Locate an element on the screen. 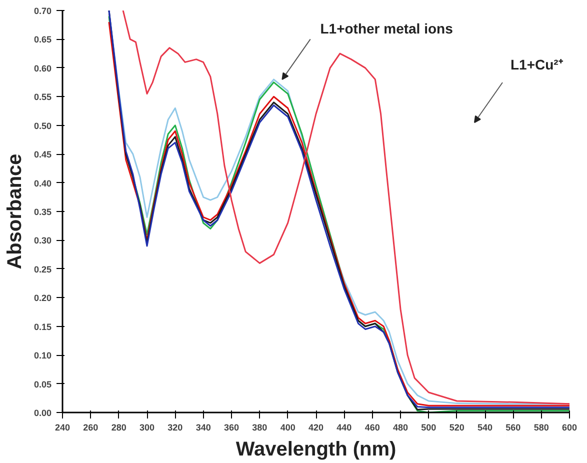  x-tick-label: 400 is located at coordinates (288, 427).